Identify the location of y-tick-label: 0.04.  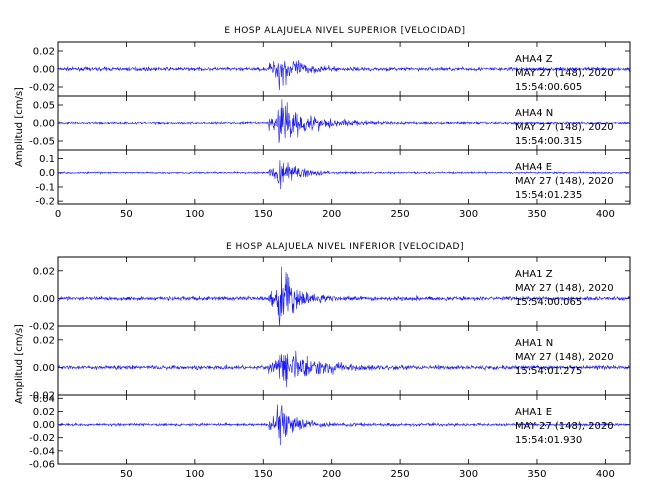
(44, 399).